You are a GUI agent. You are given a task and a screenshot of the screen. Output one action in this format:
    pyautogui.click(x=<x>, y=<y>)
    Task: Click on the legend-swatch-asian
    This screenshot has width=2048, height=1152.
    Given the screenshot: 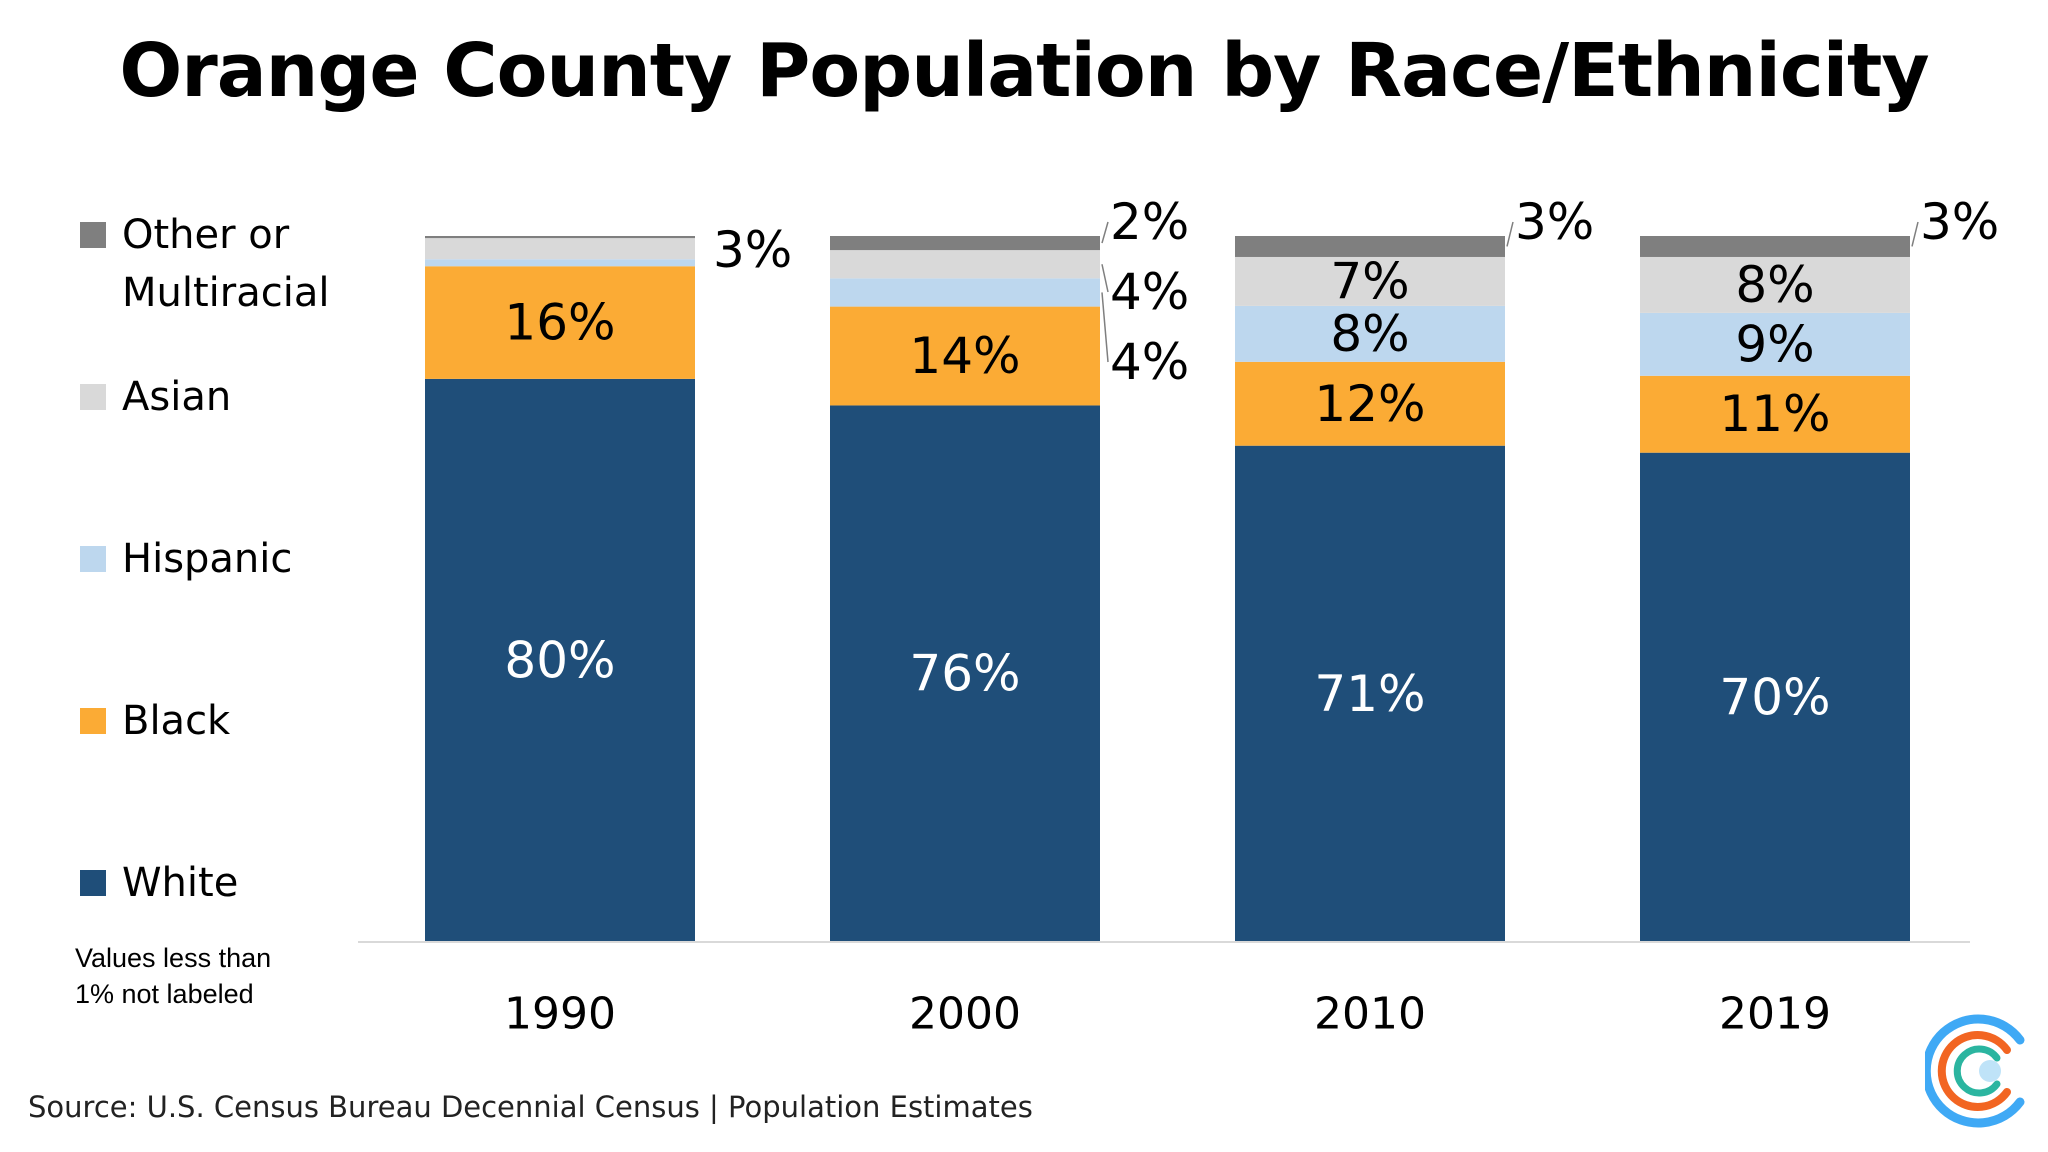 What is the action you would take?
    pyautogui.click(x=93, y=397)
    